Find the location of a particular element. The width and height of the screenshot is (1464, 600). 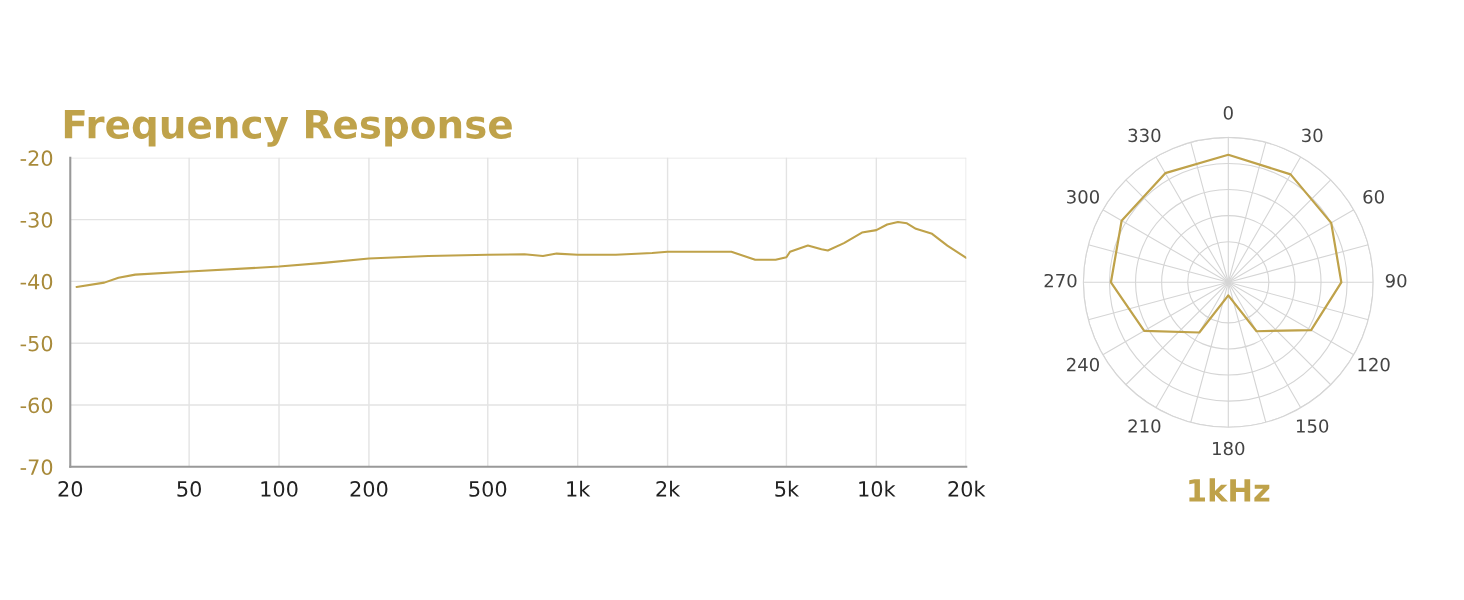

x-tick-label: 50 is located at coordinates (189, 489).